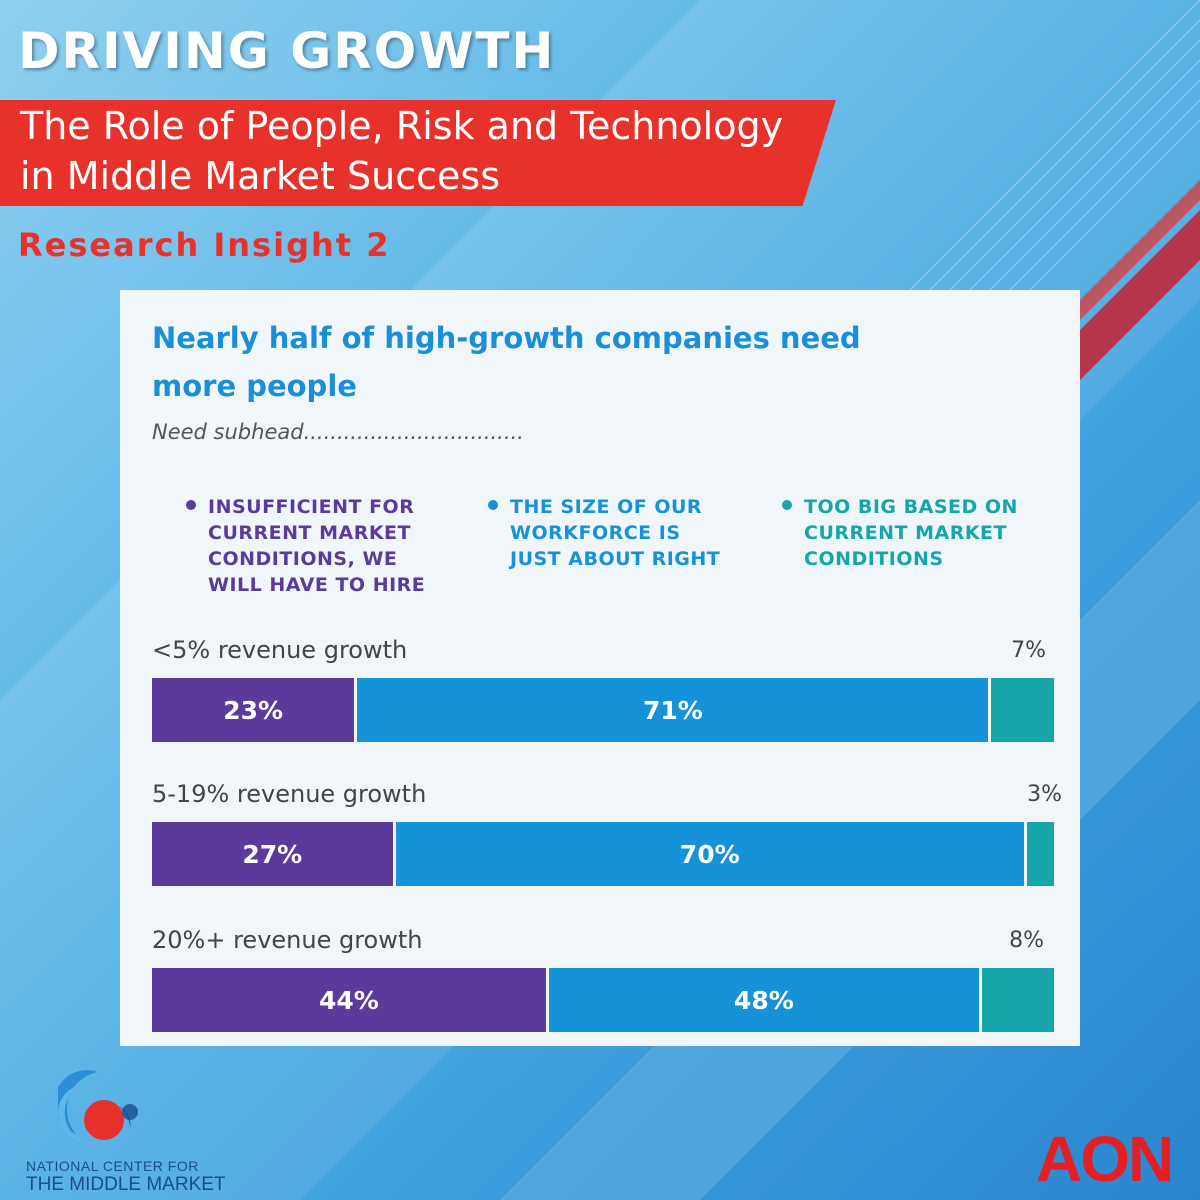 Image resolution: width=1200 pixels, height=1200 pixels. I want to click on bar-segment-series-0: 27%, so click(274, 854).